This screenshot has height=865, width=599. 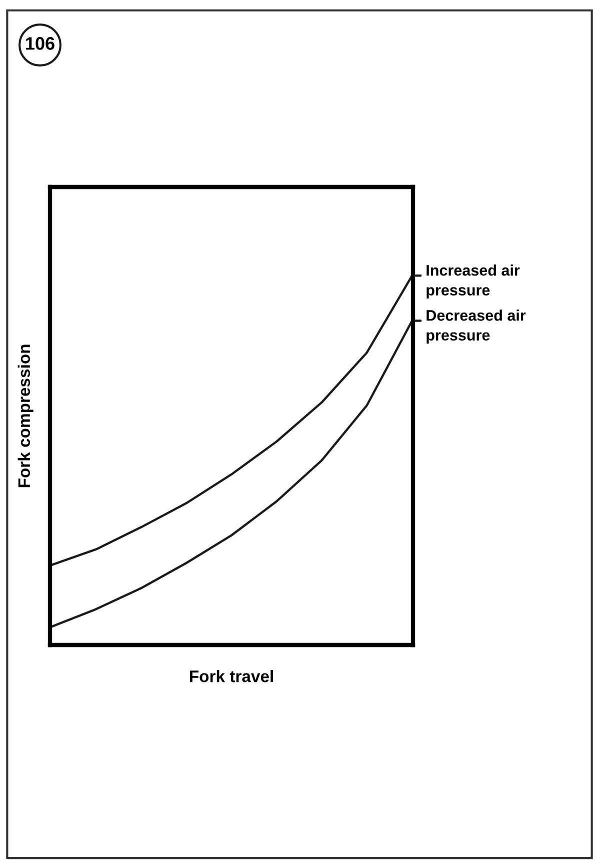 What do you see at coordinates (26, 416) in the screenshot?
I see `y-axis-title: Fork compression` at bounding box center [26, 416].